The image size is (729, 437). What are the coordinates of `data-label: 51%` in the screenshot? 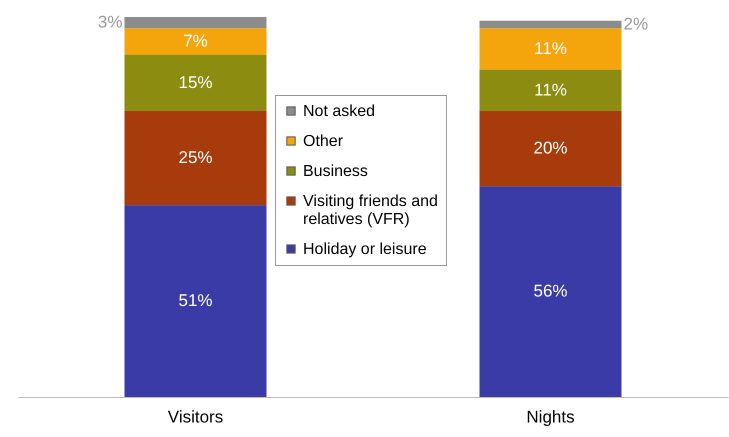 It's located at (195, 300).